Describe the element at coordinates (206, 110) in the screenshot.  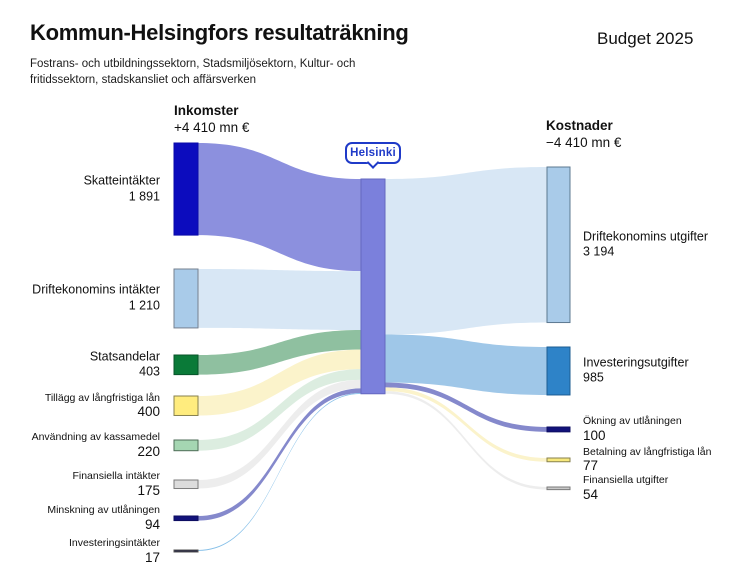
I see `income-column-title: Inkomster` at that location.